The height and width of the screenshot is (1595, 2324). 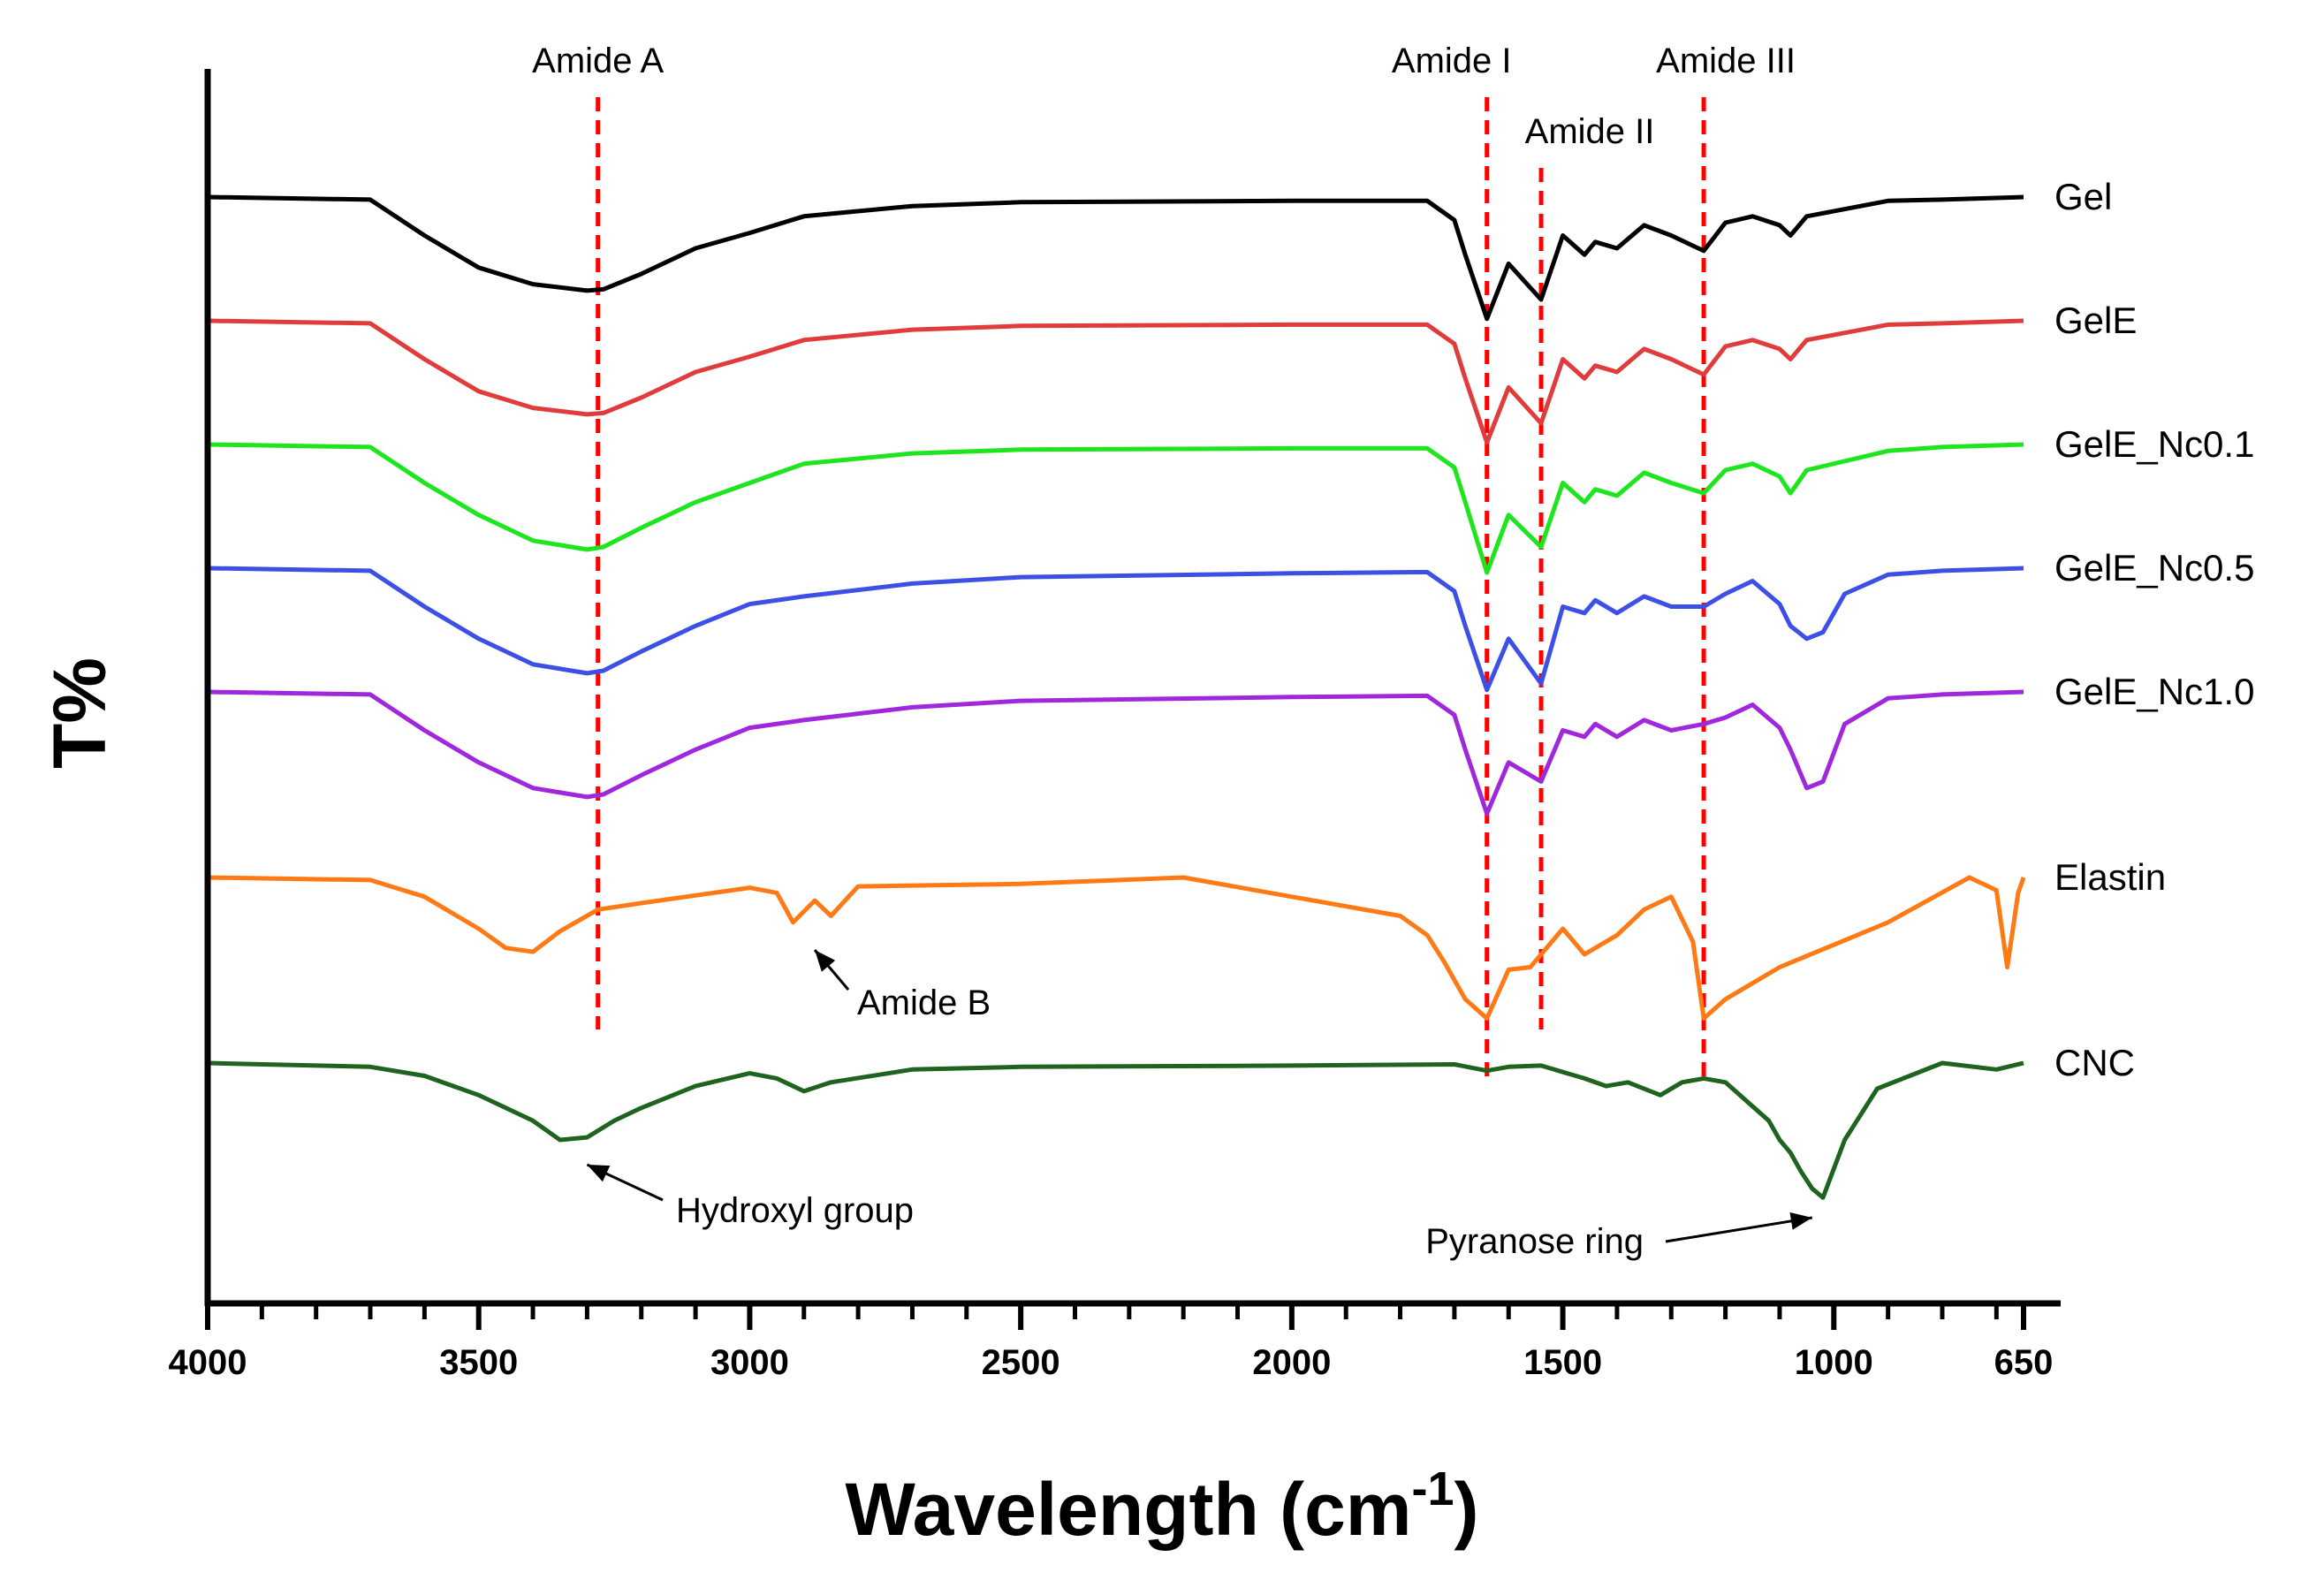 What do you see at coordinates (2154, 568) in the screenshot?
I see `series-label-gele-nc0-5: GelE_Nc0.5` at bounding box center [2154, 568].